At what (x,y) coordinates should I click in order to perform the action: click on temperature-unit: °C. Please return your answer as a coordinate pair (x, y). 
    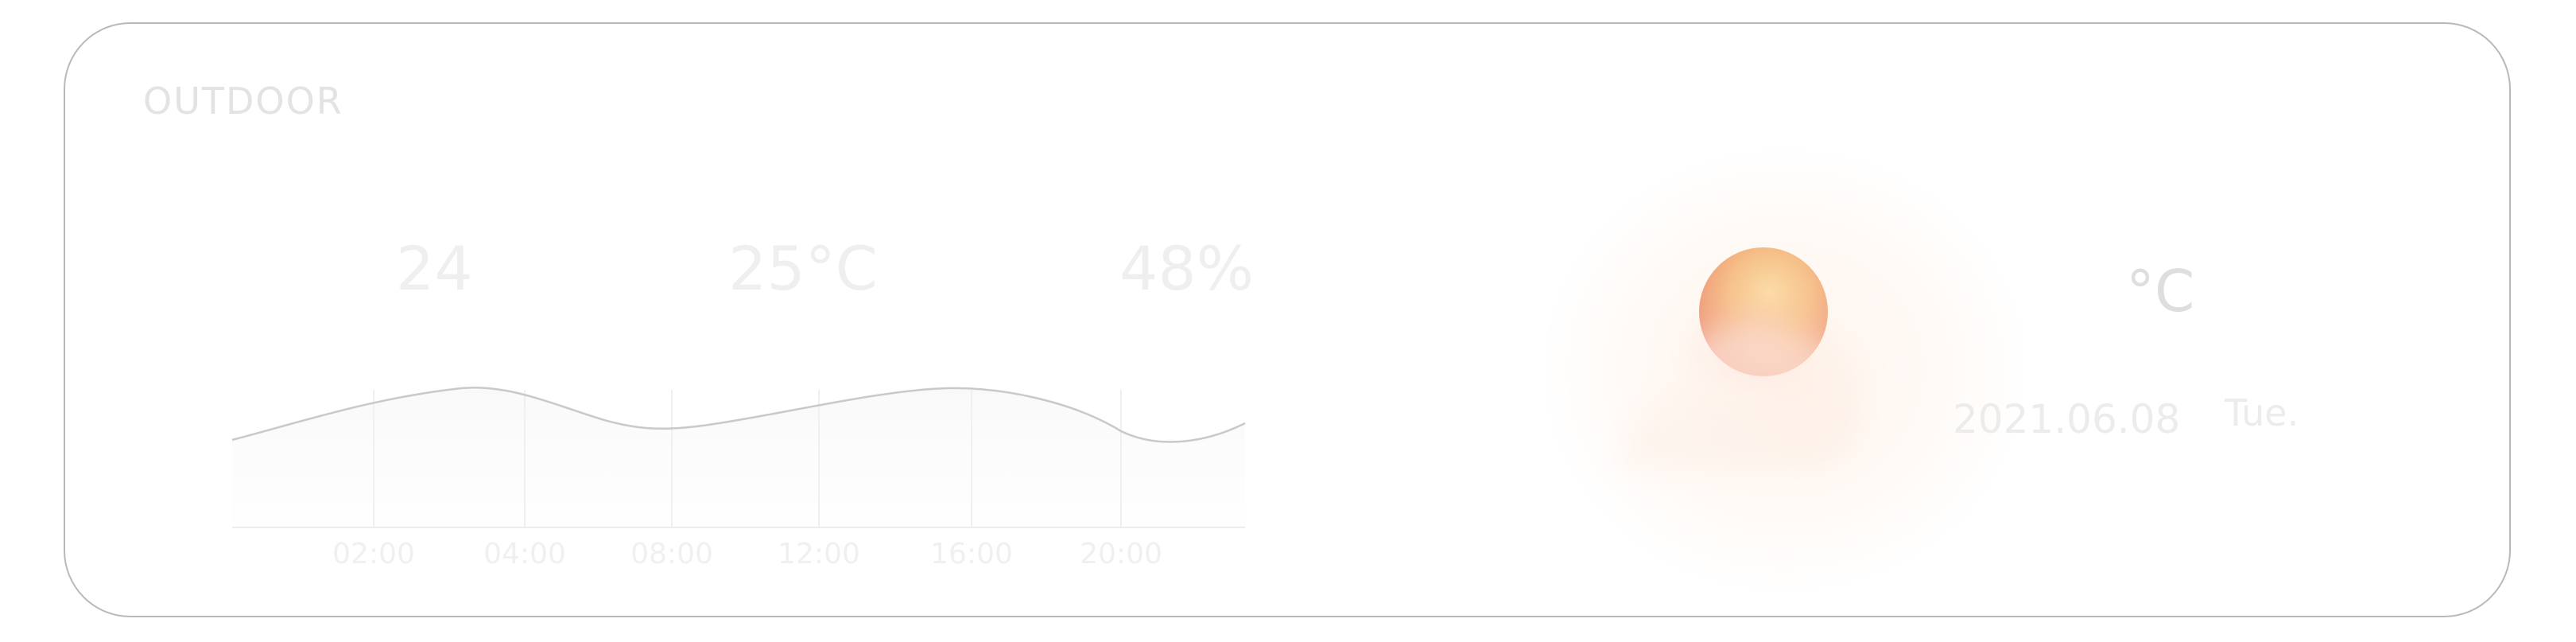
    Looking at the image, I should click on (2161, 291).